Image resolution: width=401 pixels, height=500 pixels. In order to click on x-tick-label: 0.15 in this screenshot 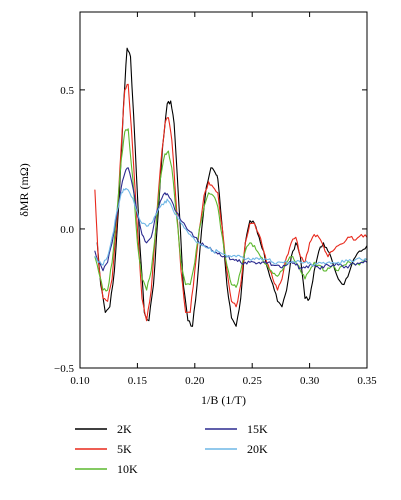, I will do `click(138, 381)`.